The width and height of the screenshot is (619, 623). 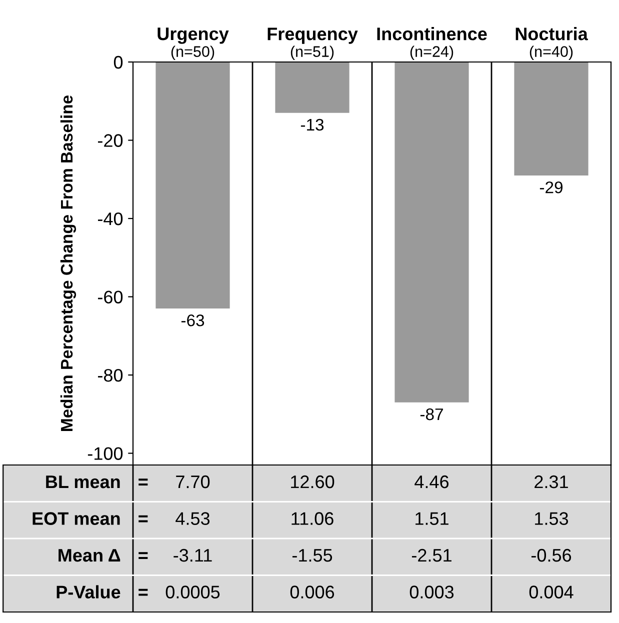 I want to click on text: BL mean, so click(x=83, y=482).